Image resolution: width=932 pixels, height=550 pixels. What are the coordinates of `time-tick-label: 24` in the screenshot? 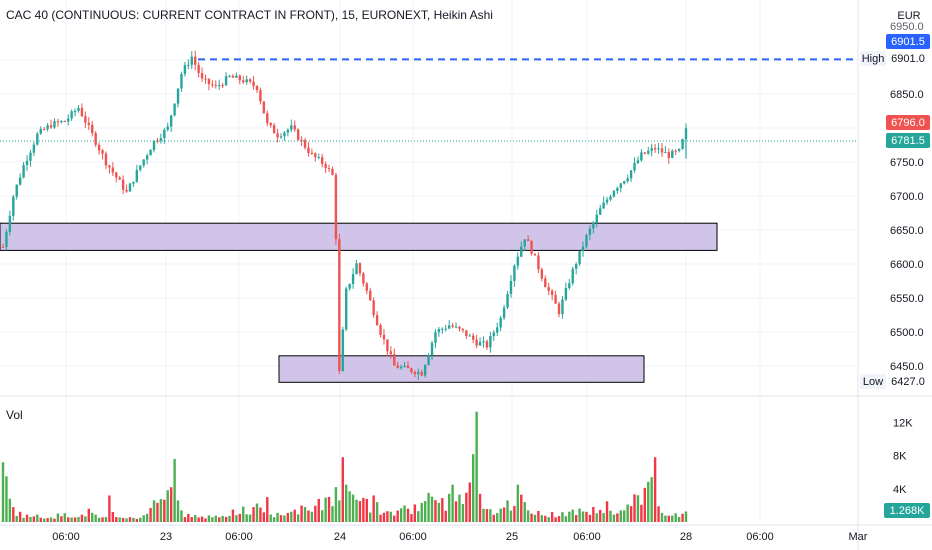 It's located at (340, 537).